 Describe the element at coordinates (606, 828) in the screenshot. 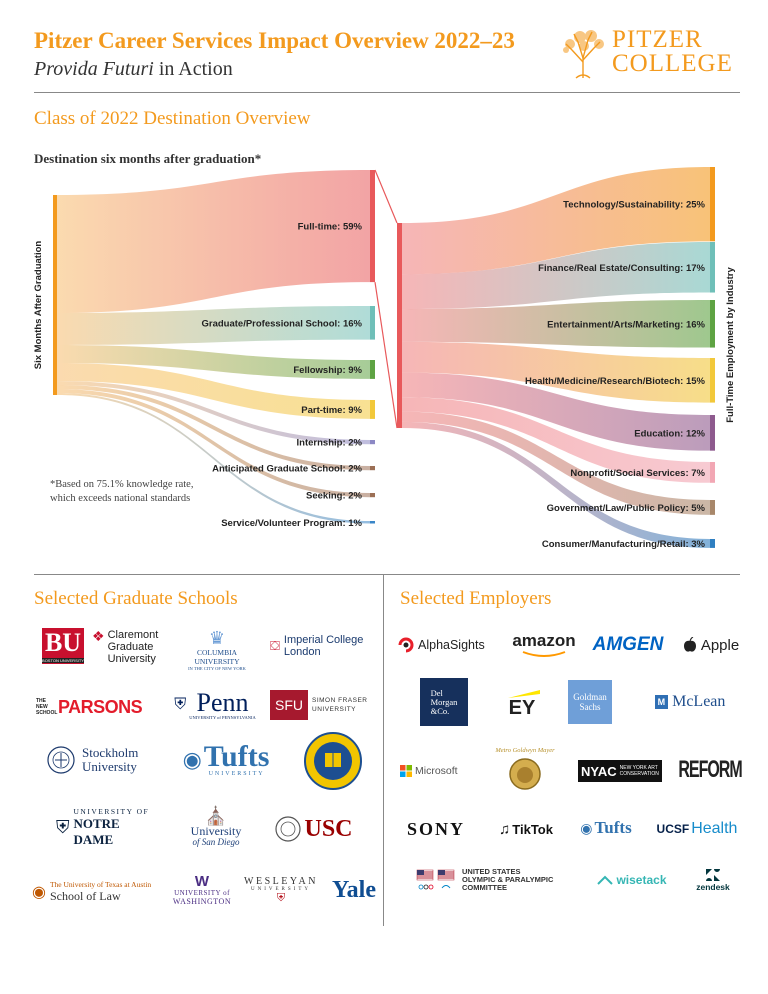

I see `logo-tufts-employer: ◉ Tufts` at that location.